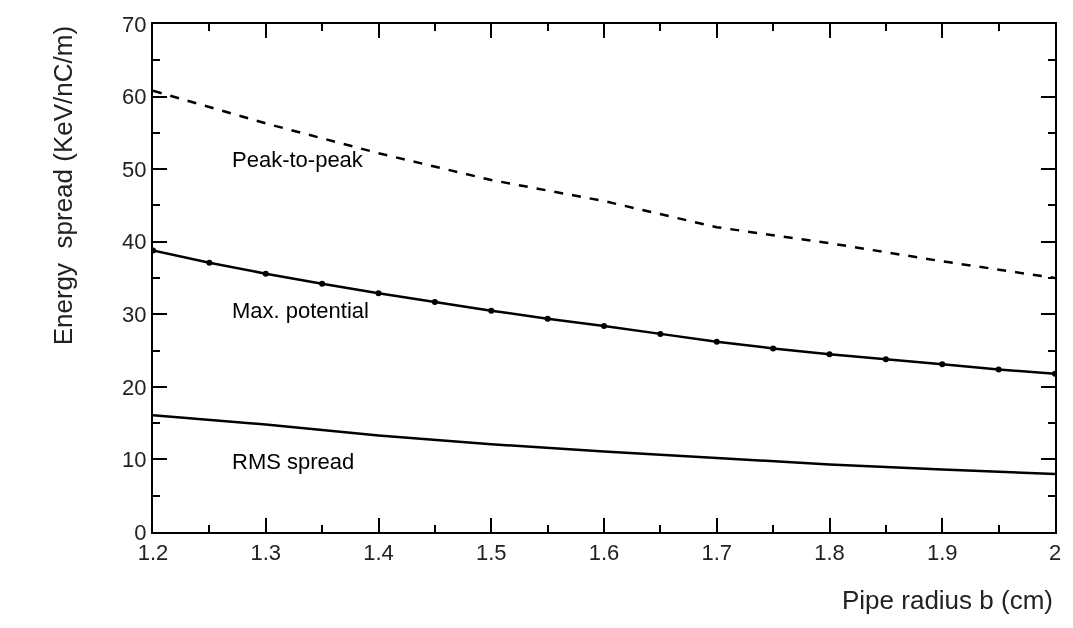 The width and height of the screenshot is (1073, 628). I want to click on series-label: RMS spread, so click(293, 461).